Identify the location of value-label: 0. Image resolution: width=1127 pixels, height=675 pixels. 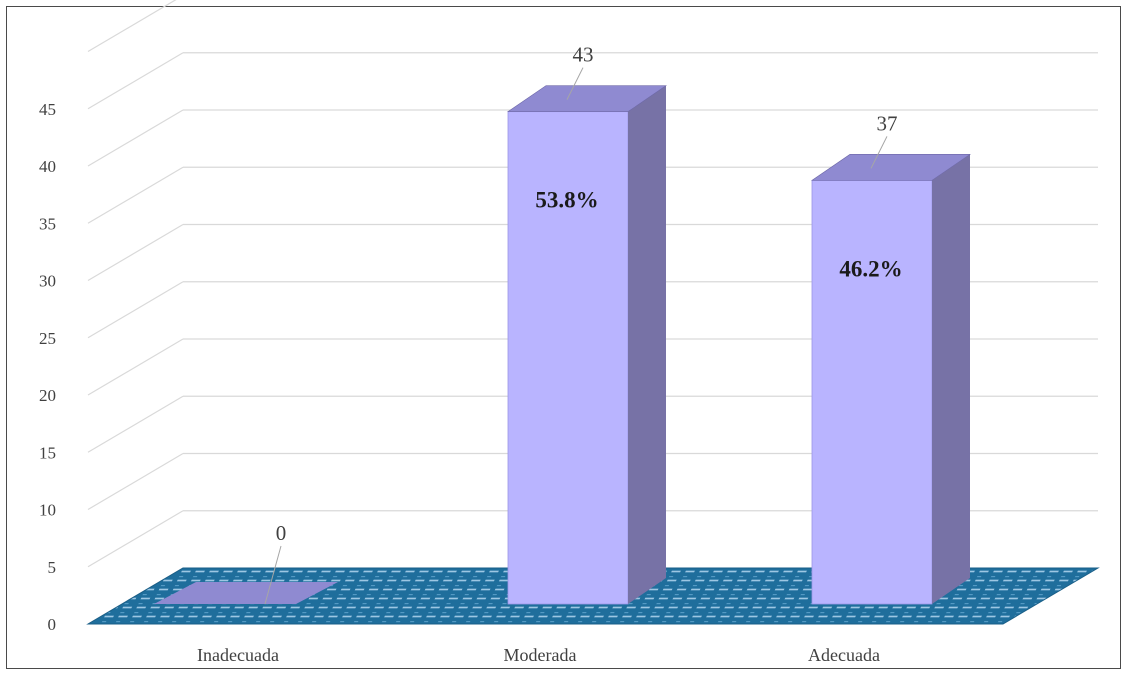
(281, 533).